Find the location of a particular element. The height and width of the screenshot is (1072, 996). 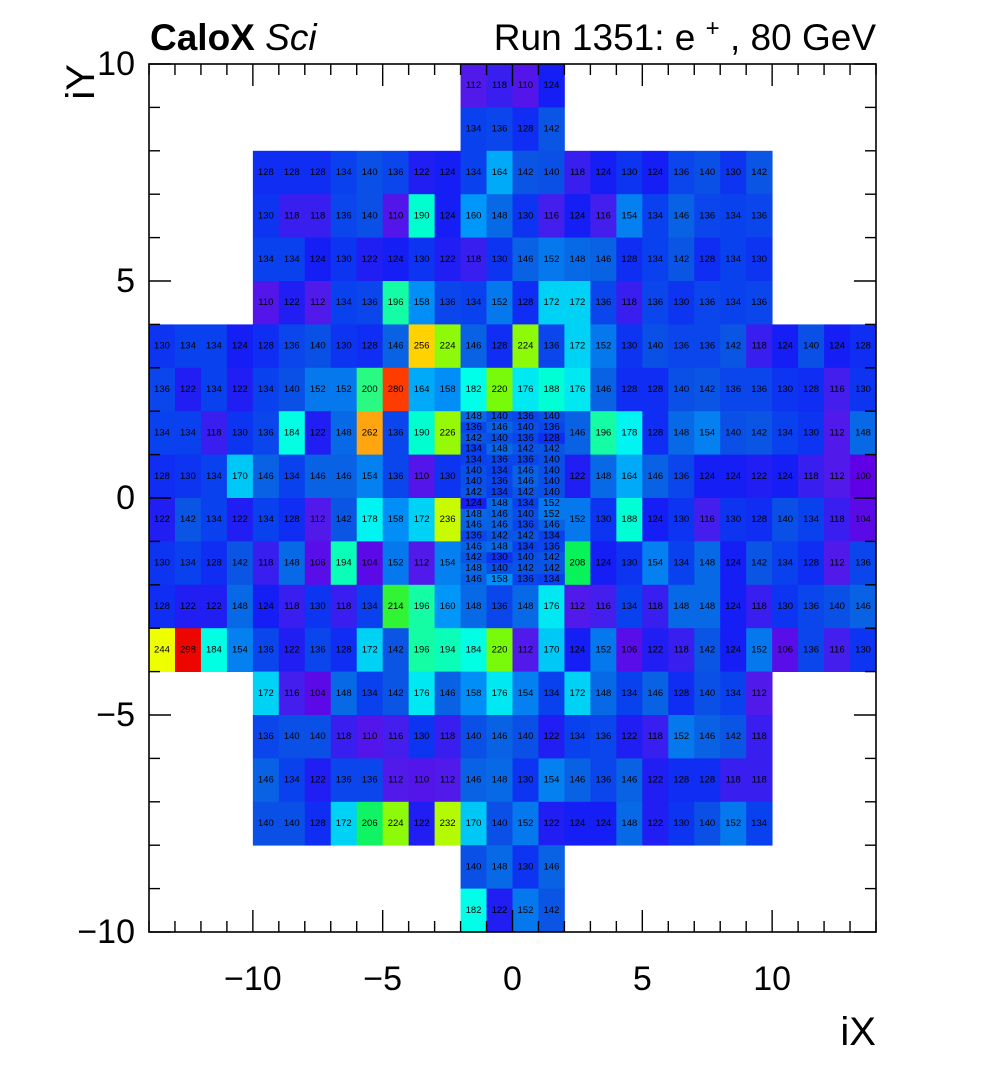

heatmap-cell-group: 298 is located at coordinates (188, 650).